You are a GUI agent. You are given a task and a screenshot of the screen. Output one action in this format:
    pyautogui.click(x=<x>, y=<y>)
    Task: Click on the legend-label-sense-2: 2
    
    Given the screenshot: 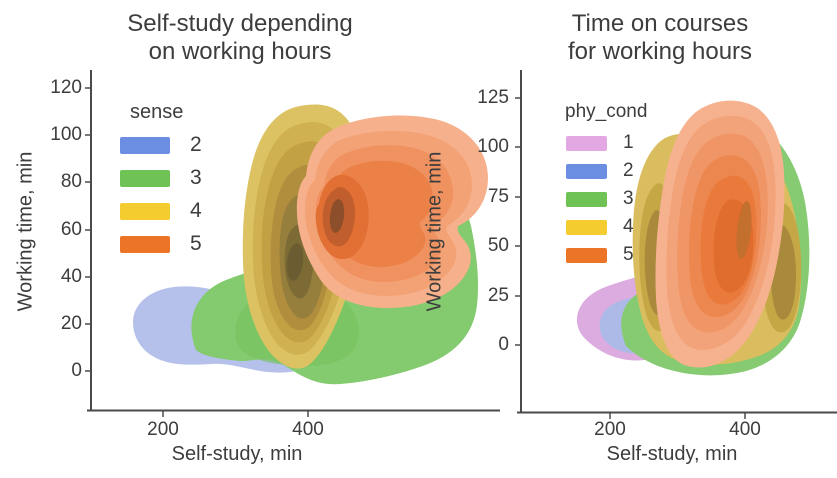 What is the action you would take?
    pyautogui.click(x=196, y=144)
    